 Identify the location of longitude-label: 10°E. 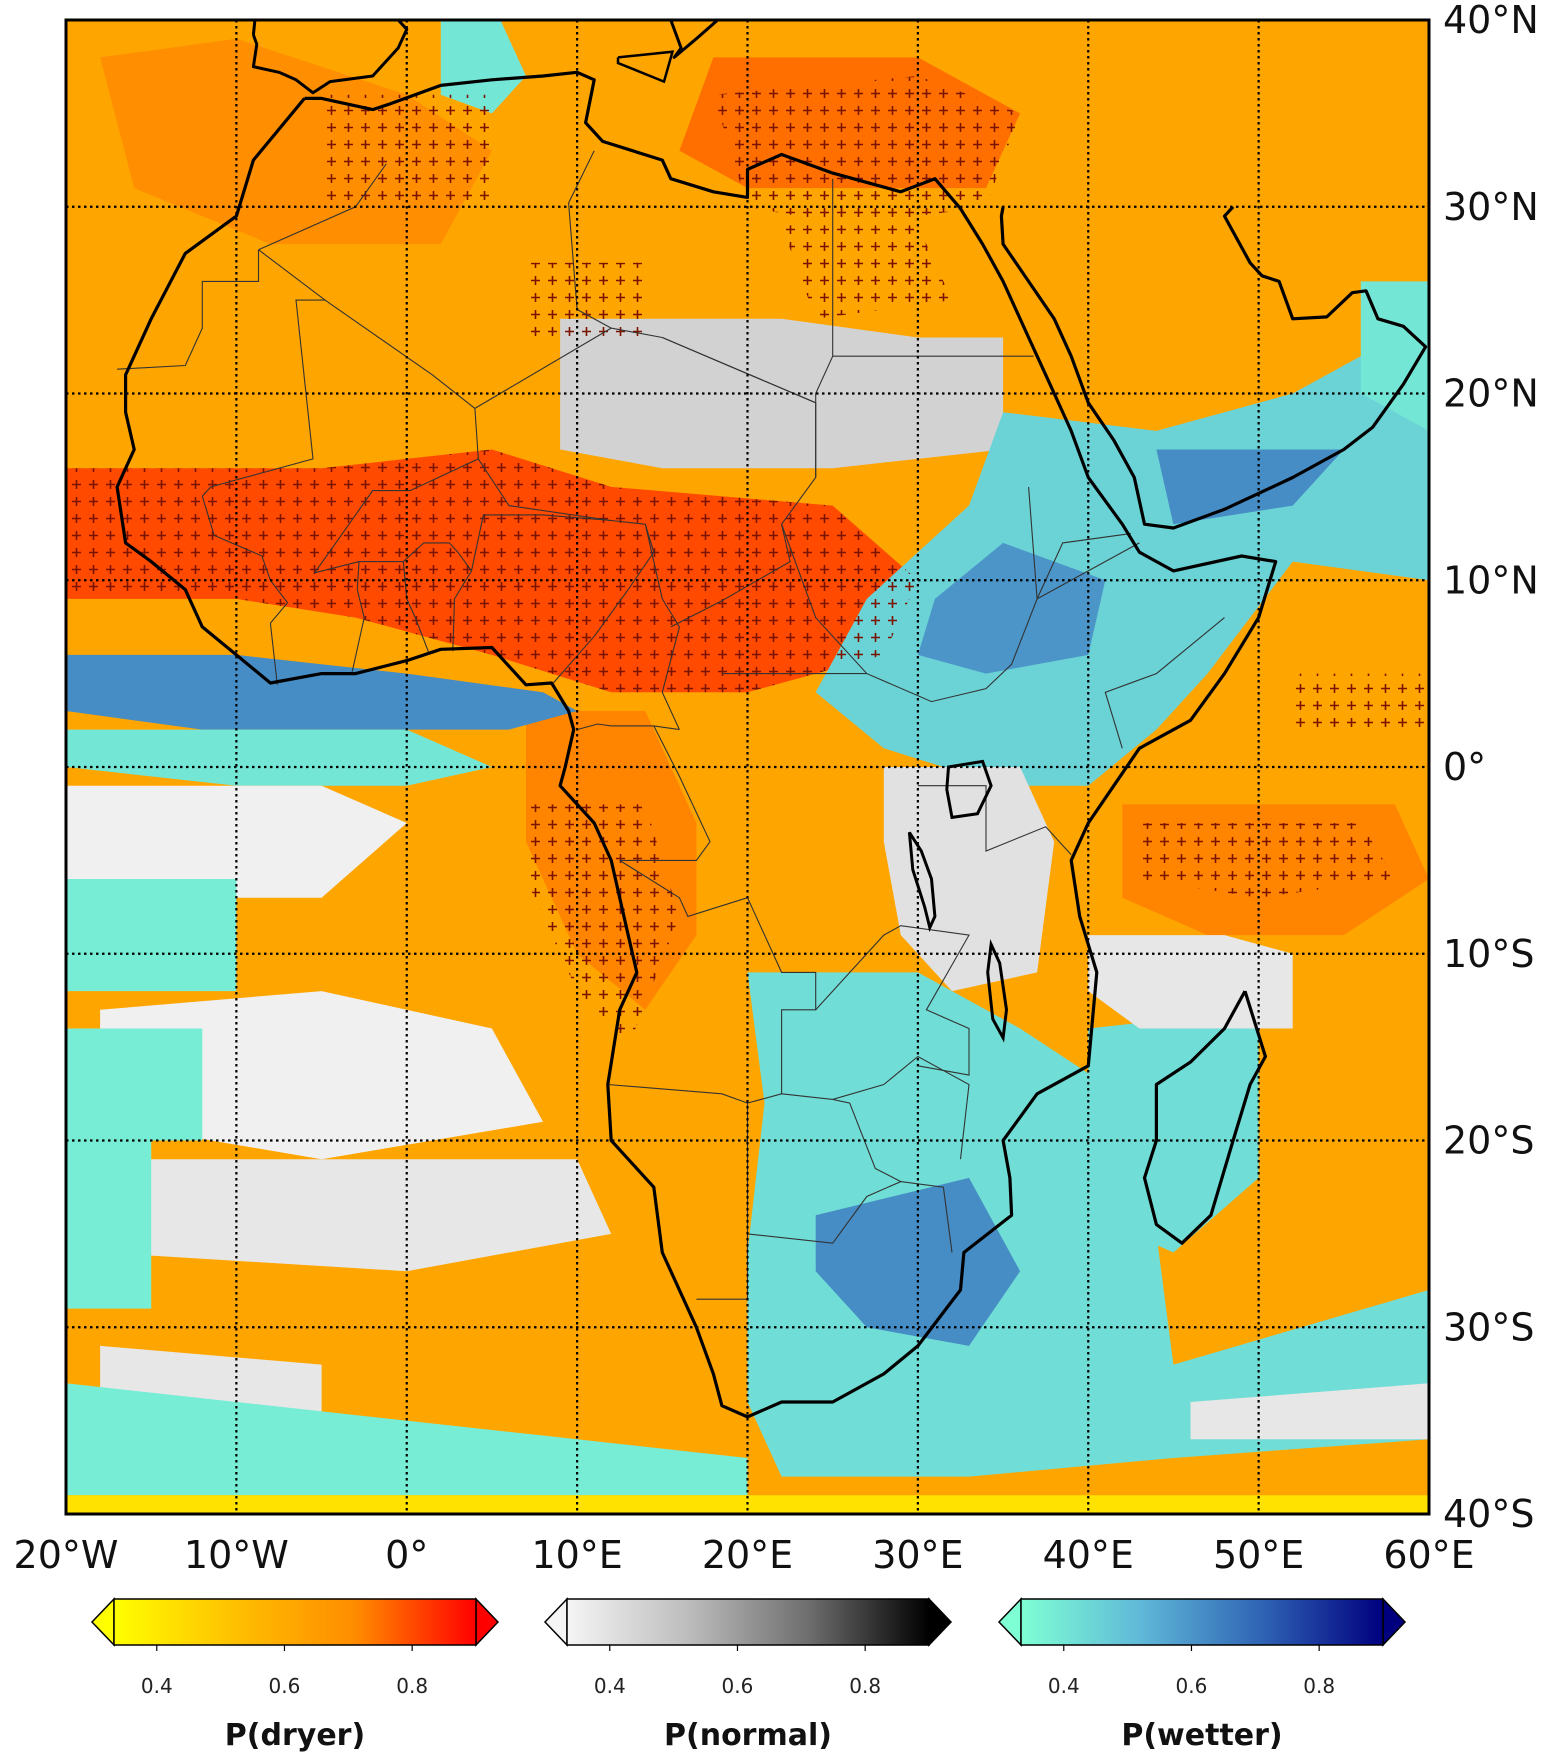
(576, 1555).